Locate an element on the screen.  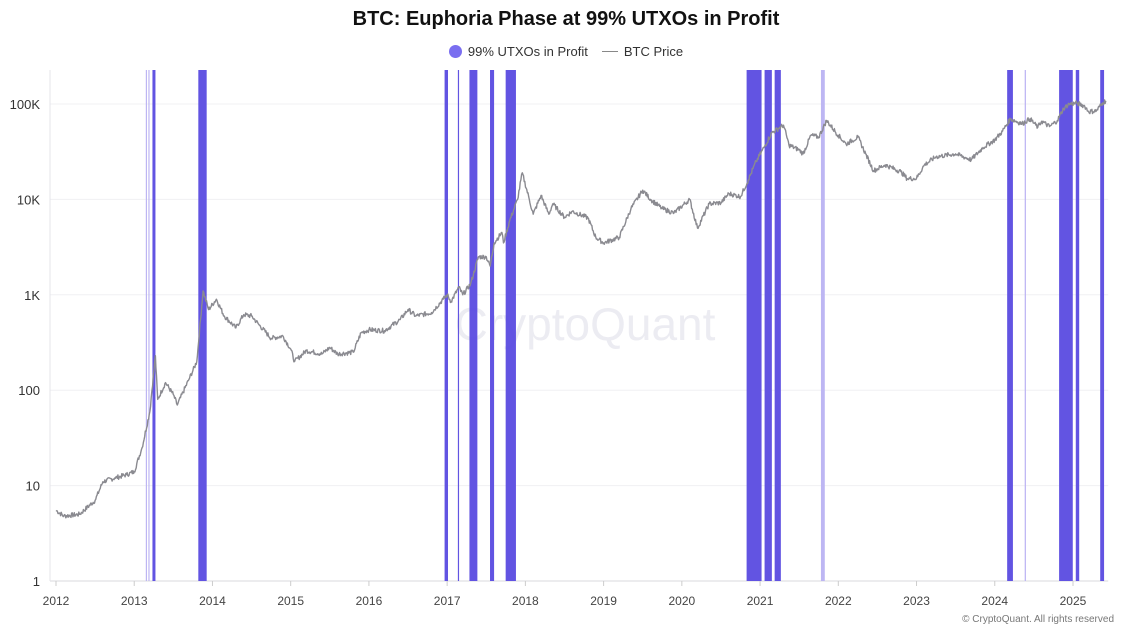
copyright: © CryptoQuant. All rights reserved is located at coordinates (1038, 619).